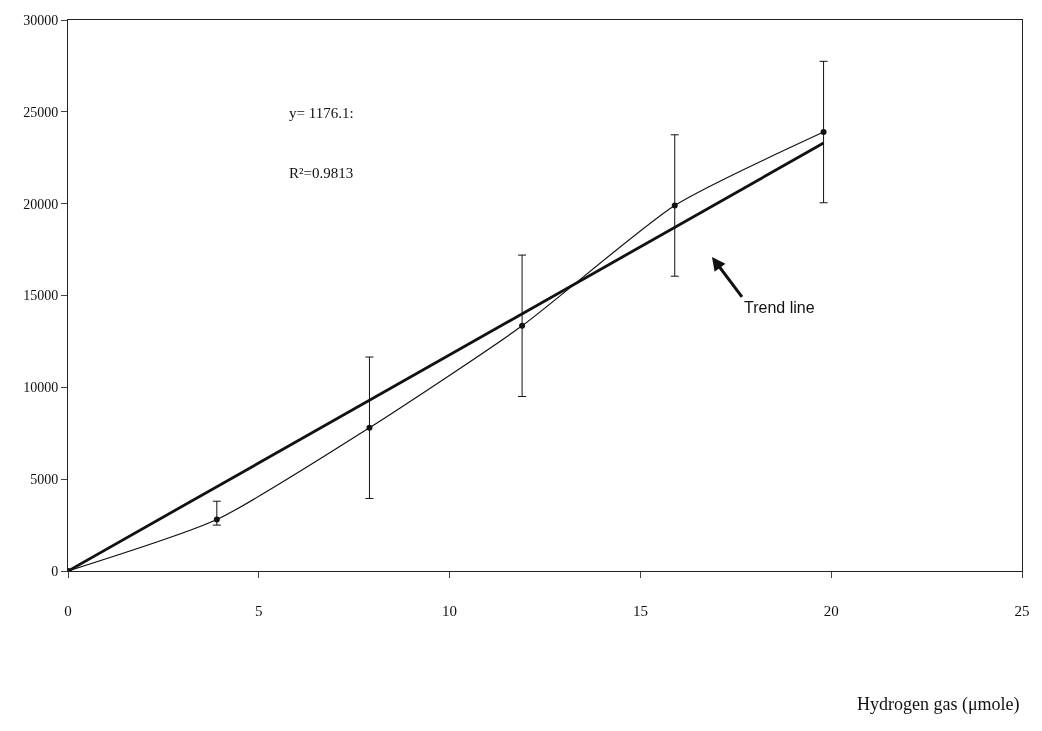 The height and width of the screenshot is (731, 1042). I want to click on y-tick-label: 5000, so click(44, 480).